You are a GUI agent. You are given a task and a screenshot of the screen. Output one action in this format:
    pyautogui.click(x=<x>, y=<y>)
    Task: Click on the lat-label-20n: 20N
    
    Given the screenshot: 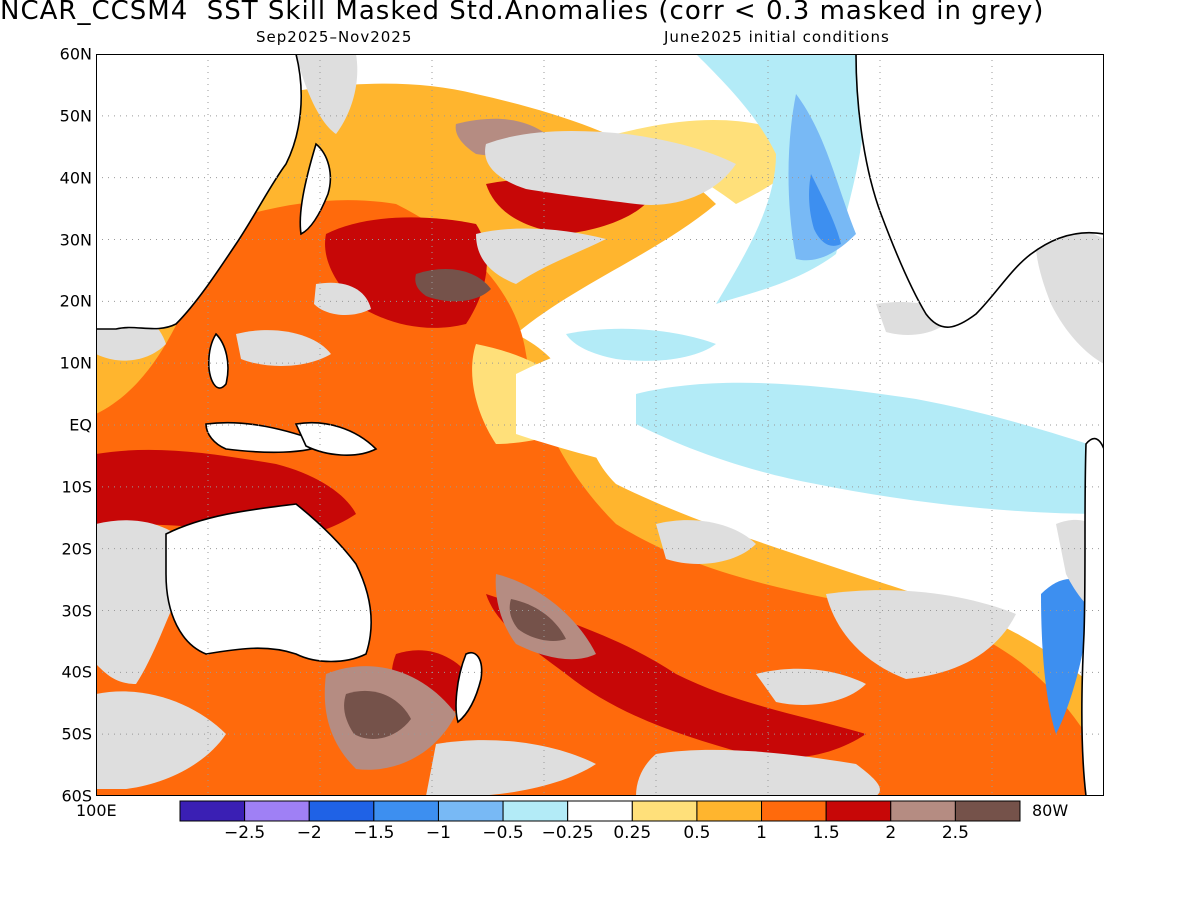 What is the action you would take?
    pyautogui.click(x=75, y=301)
    